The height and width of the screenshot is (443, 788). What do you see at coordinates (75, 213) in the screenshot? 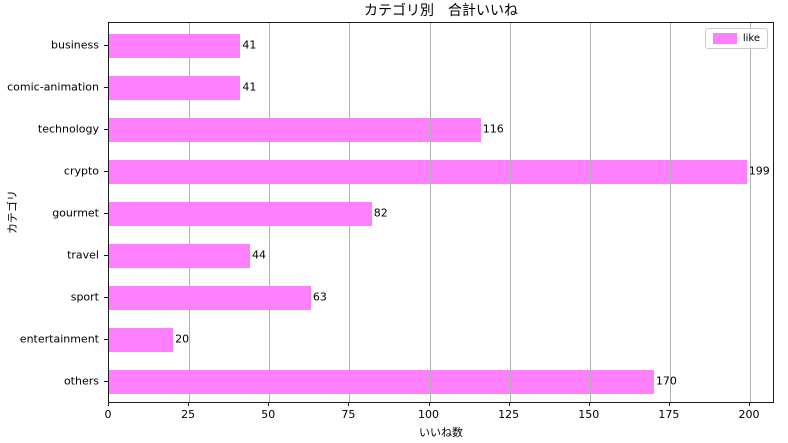
I see `y-tick-label-gourmet: gourmet` at bounding box center [75, 213].